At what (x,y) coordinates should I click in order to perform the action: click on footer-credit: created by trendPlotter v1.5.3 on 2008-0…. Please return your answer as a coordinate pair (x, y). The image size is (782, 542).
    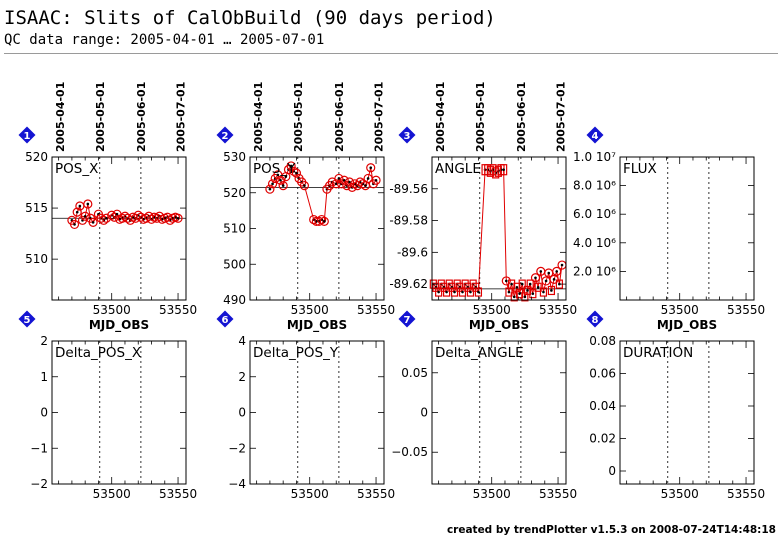
    Looking at the image, I should click on (611, 530).